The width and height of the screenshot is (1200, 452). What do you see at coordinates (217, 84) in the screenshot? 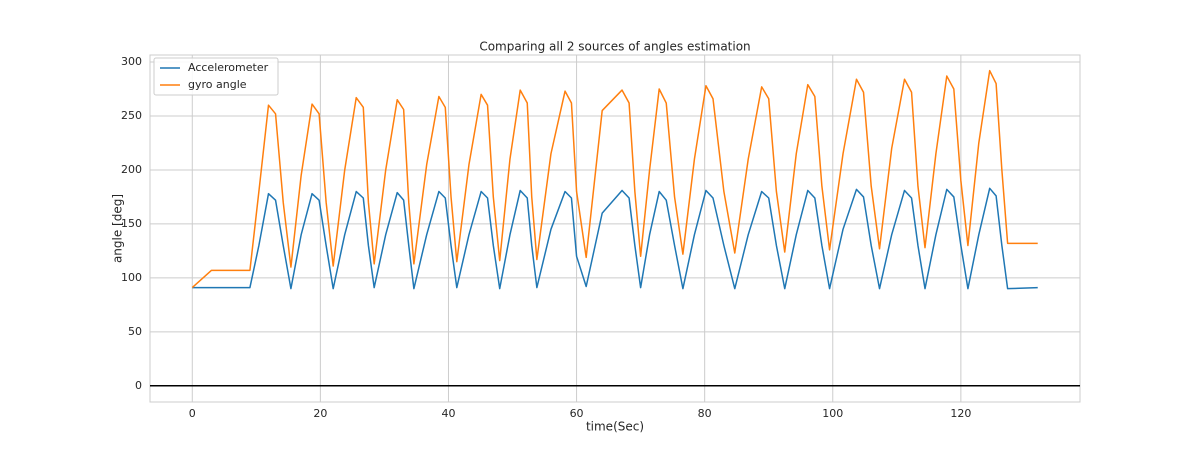
I see `legend-label: gyro angle` at bounding box center [217, 84].